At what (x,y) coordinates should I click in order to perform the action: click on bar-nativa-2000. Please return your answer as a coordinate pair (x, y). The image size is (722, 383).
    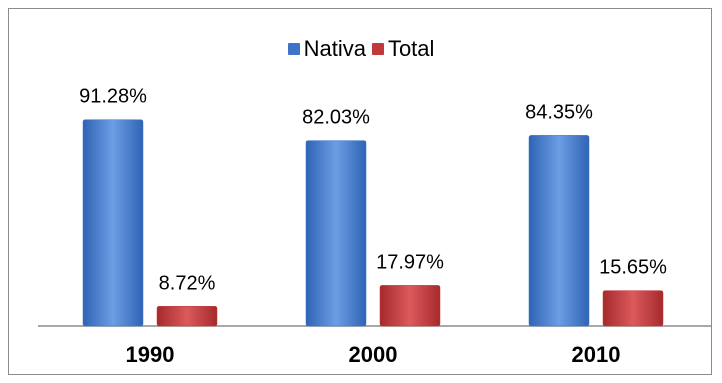
    Looking at the image, I should click on (336, 233).